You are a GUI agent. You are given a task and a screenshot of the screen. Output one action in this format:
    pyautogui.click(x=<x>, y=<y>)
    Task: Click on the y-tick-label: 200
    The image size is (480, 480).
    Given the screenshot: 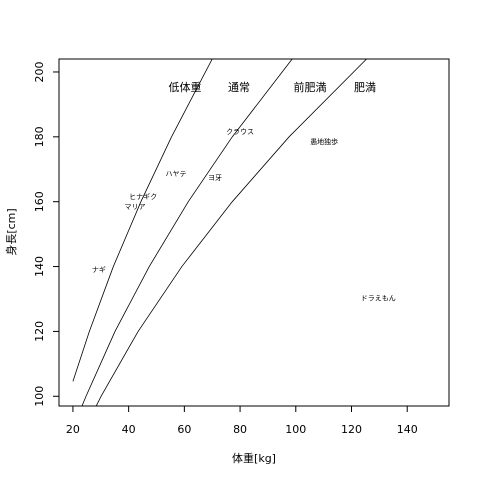 What is the action you would take?
    pyautogui.click(x=39, y=71)
    